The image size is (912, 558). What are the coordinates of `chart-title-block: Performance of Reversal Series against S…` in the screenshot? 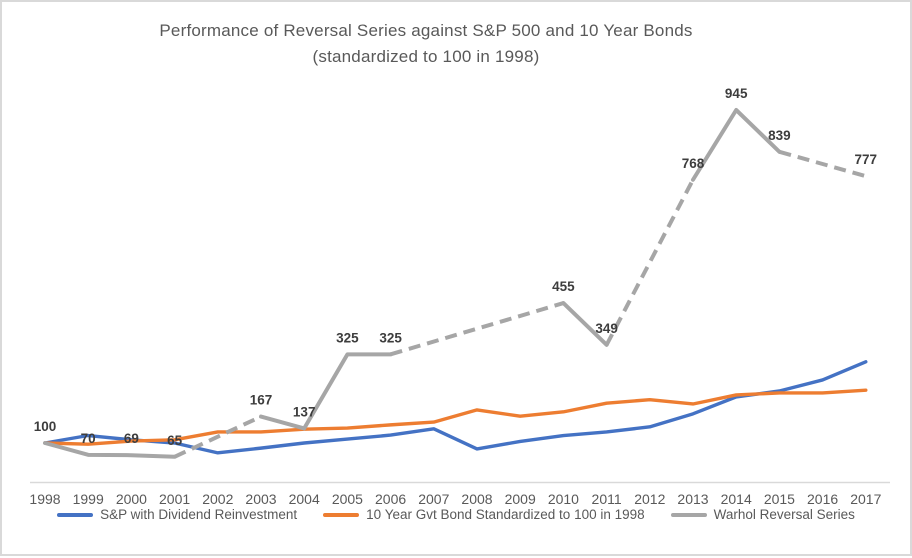 It's located at (426, 44).